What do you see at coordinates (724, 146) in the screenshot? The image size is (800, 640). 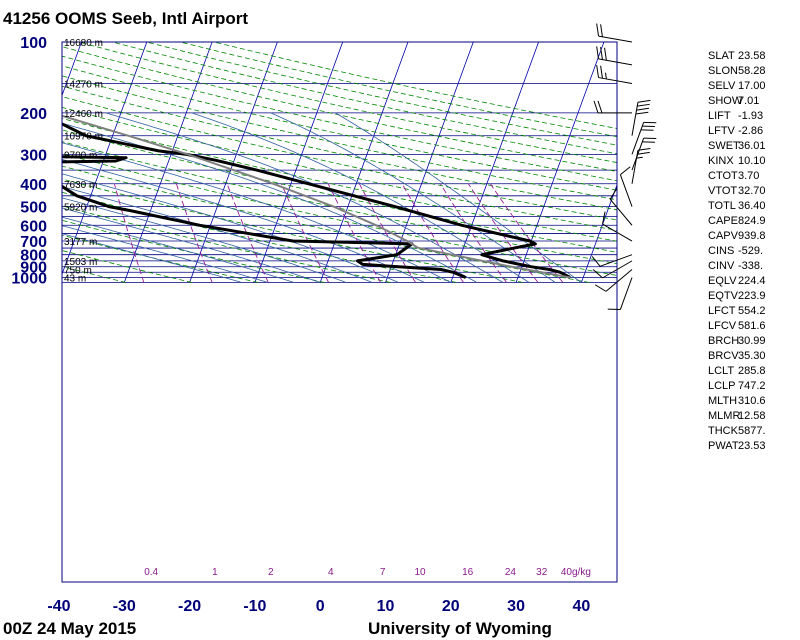 I see `index-key: SWET` at bounding box center [724, 146].